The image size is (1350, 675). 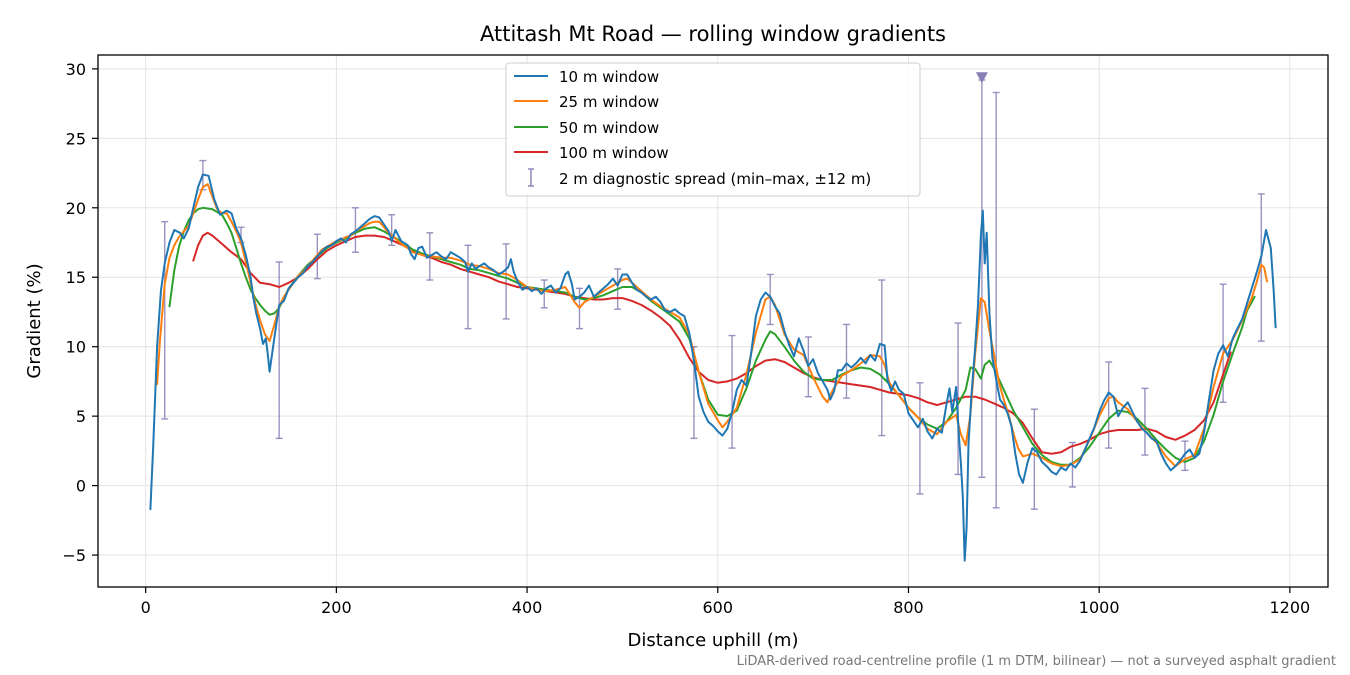 What do you see at coordinates (981, 78) in the screenshot?
I see `clipped-bar-marker` at bounding box center [981, 78].